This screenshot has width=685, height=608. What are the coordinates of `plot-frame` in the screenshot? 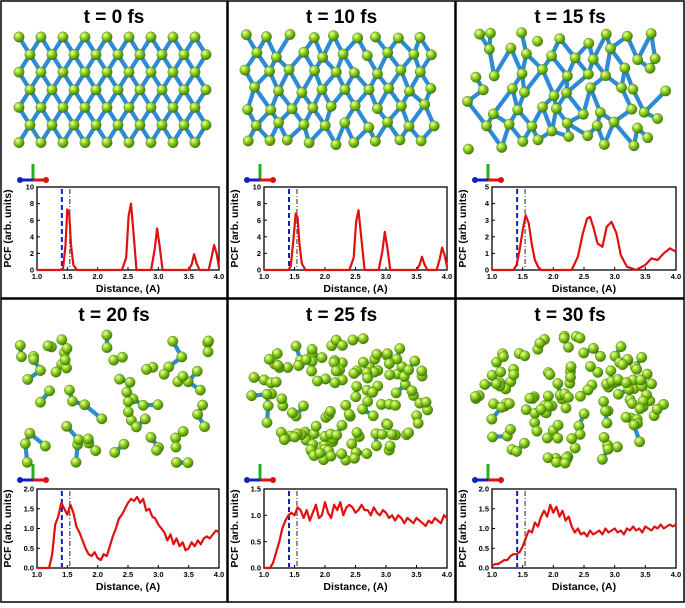 It's located at (128, 528).